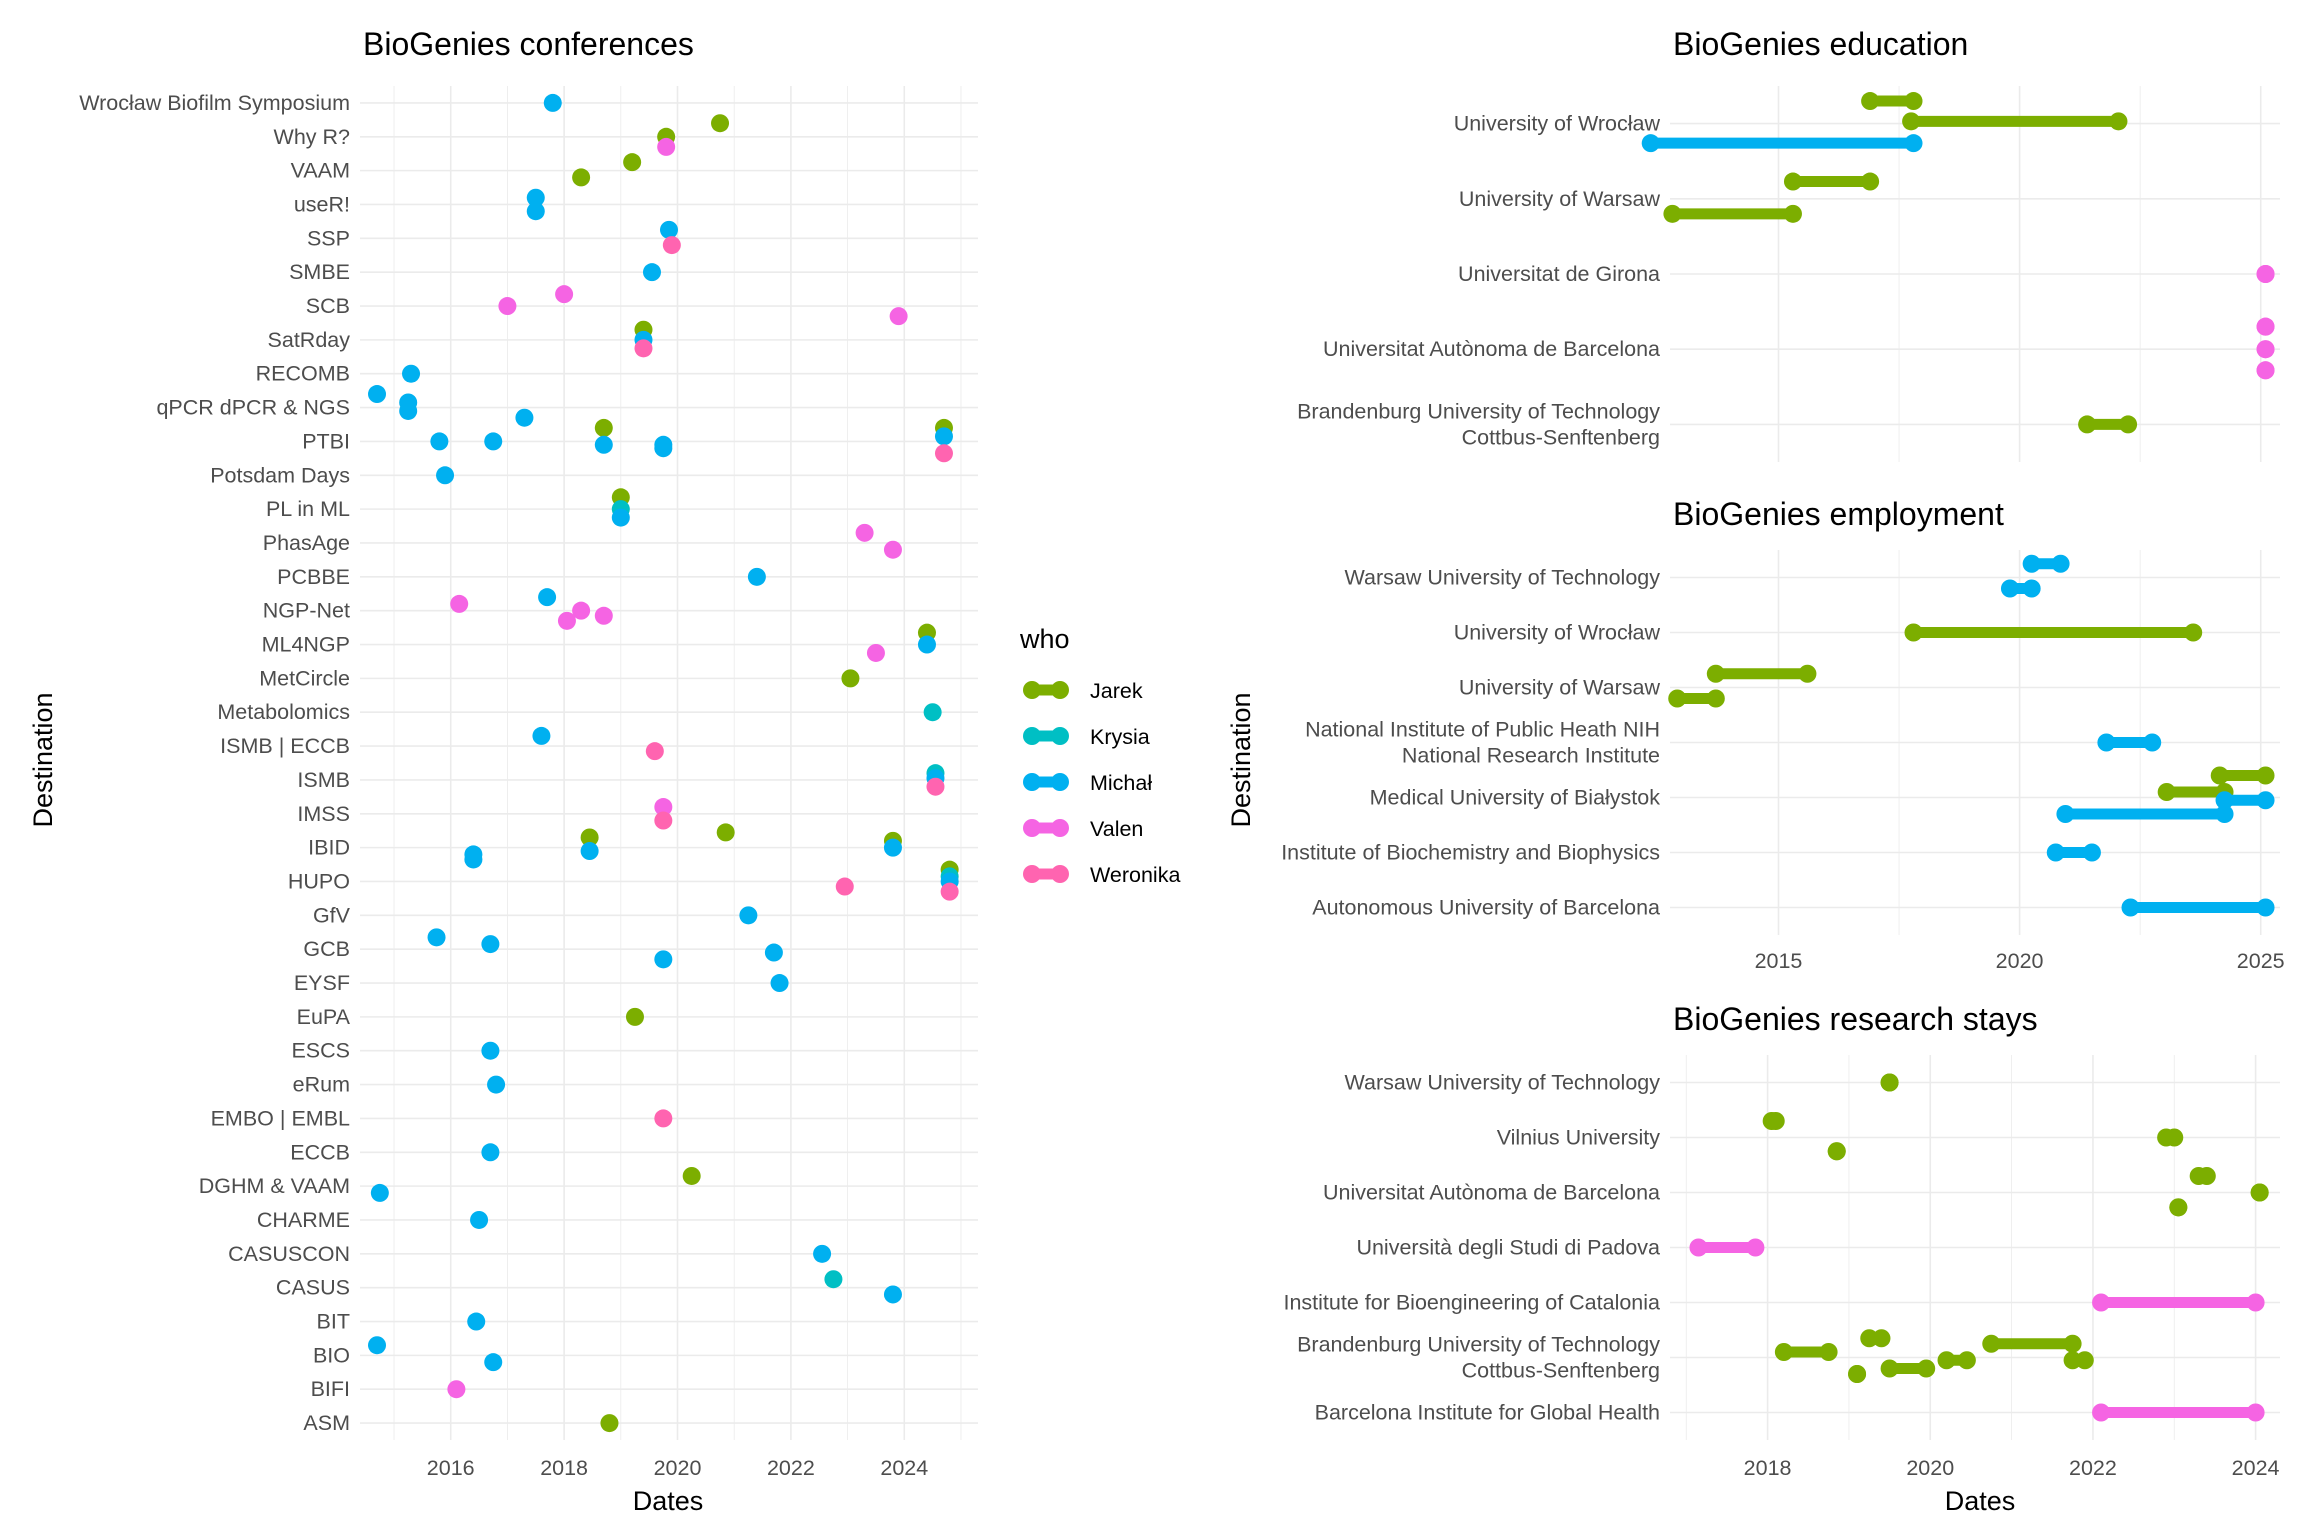 Image resolution: width=2304 pixels, height=1536 pixels. I want to click on y-tick-label-asm: ASM, so click(326, 1423).